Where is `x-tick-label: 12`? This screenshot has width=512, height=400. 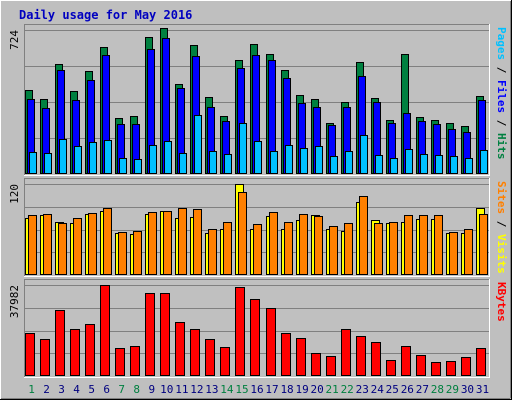 x-tick-label: 12 is located at coordinates (196, 389).